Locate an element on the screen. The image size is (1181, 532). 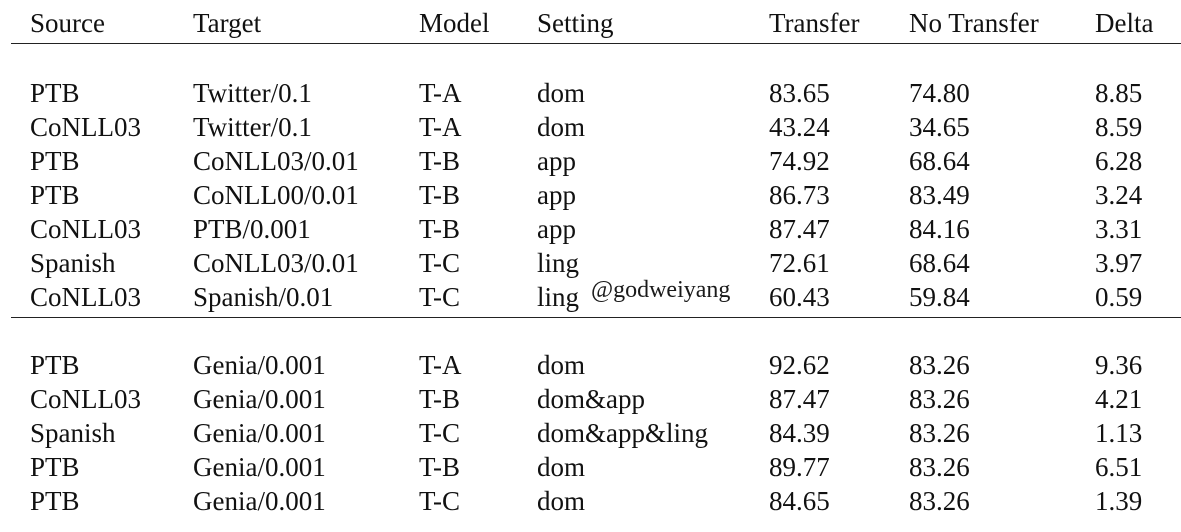
no-transfer-cell: 83.49 is located at coordinates (939, 195).